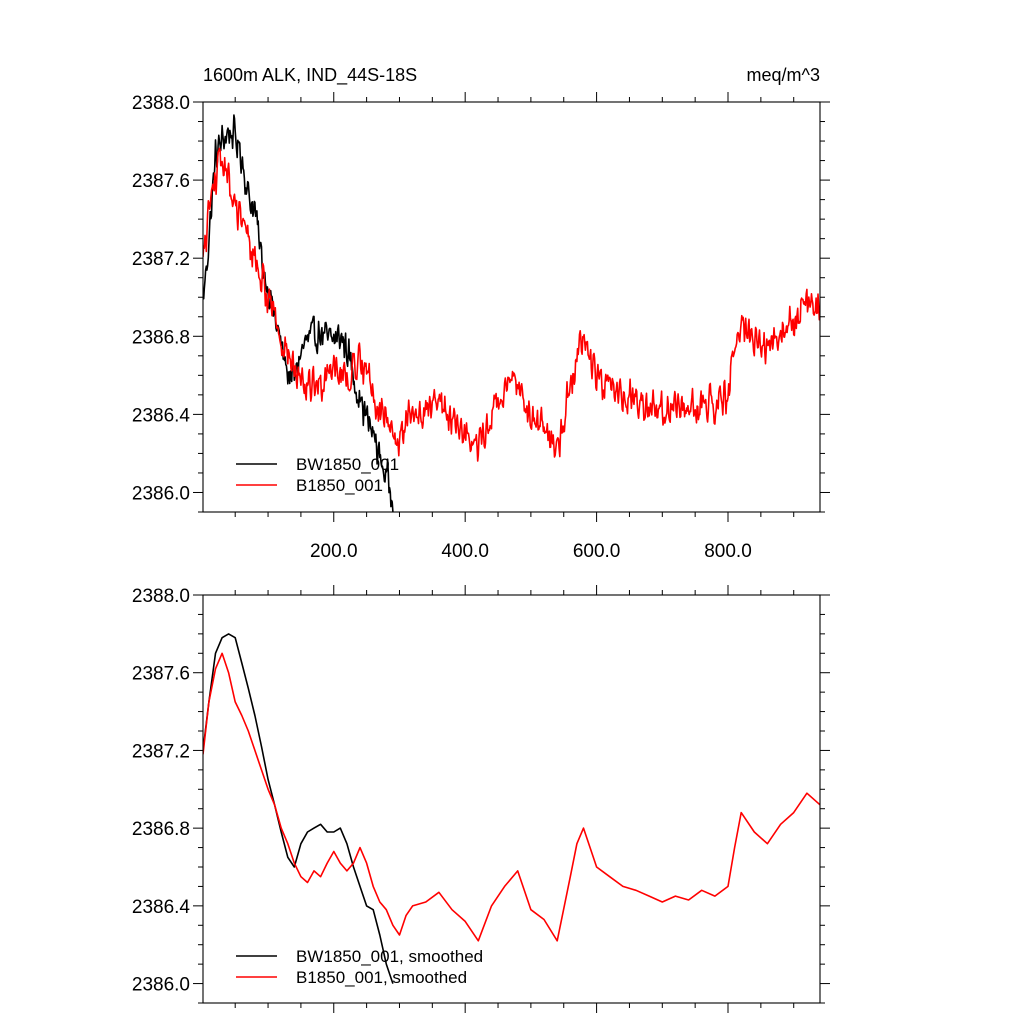 The image size is (1024, 1024). Describe the element at coordinates (597, 551) in the screenshot. I see `x-tick-label: 600.0` at that location.